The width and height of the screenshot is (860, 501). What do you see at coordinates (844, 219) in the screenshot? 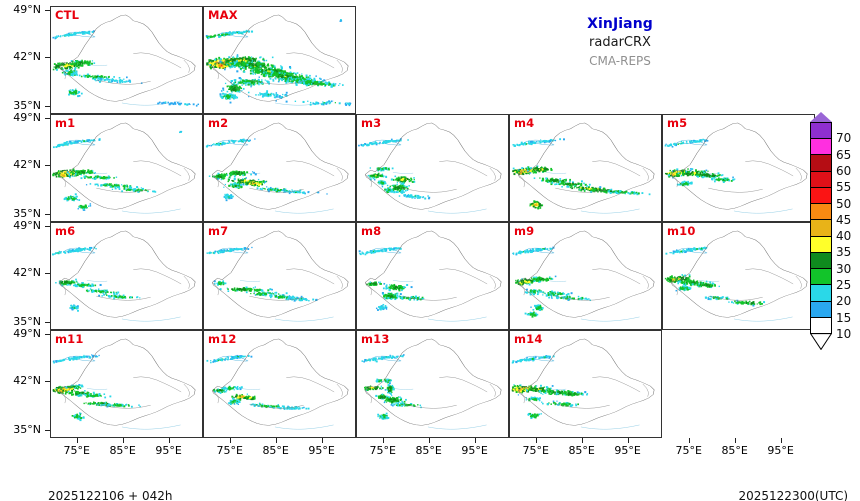
I see `colorbar-tick-label: 45` at bounding box center [844, 219].